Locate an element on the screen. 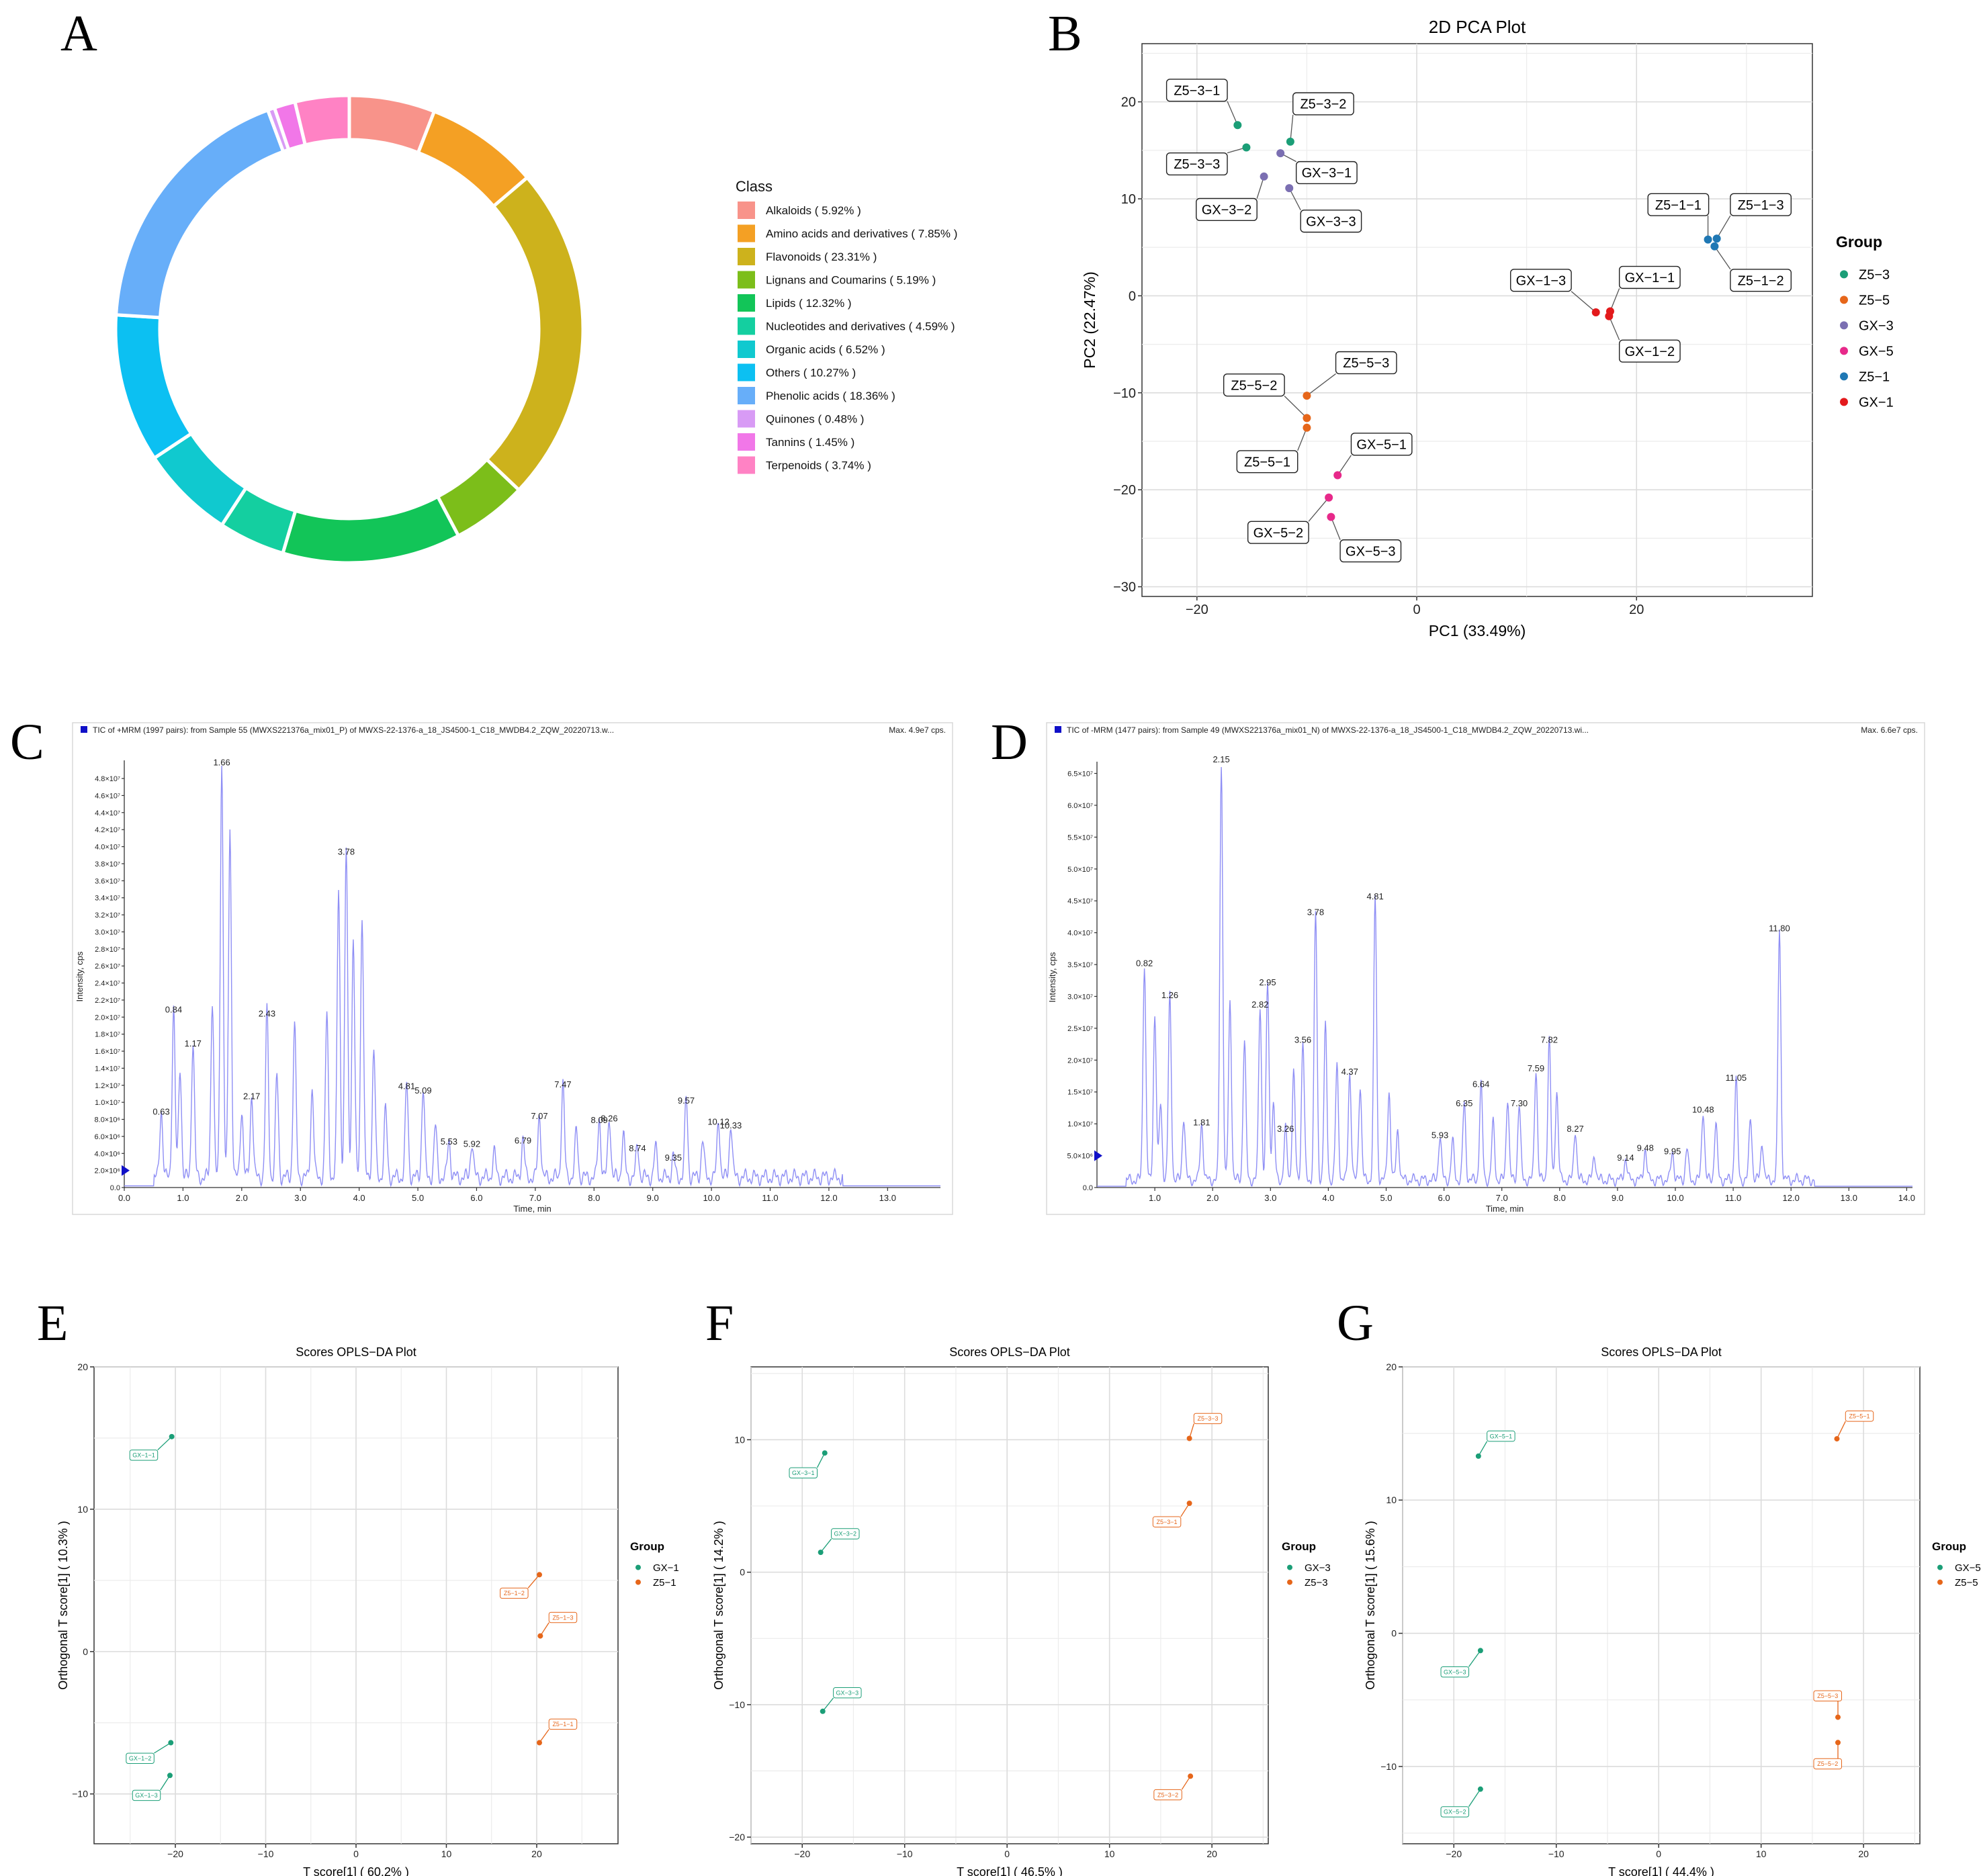 The width and height of the screenshot is (1981, 1876). x-tick-label: 4.0 is located at coordinates (1328, 1198).